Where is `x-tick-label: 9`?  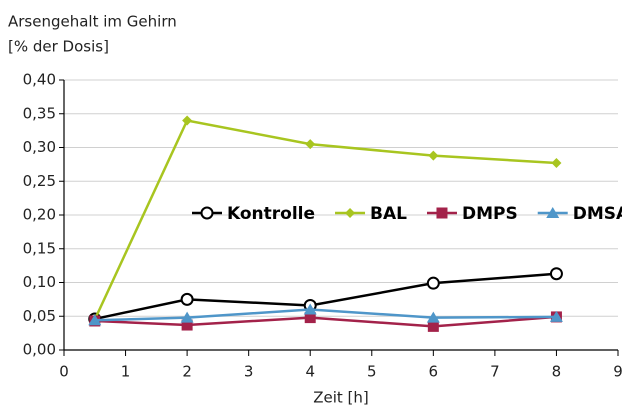
x-tick-label: 9 is located at coordinates (617, 372).